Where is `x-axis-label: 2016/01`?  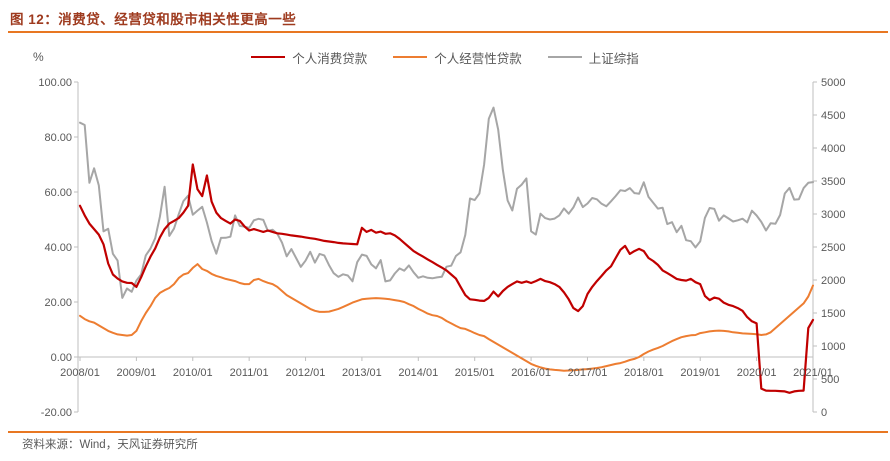
x-axis-label: 2016/01 is located at coordinates (531, 373).